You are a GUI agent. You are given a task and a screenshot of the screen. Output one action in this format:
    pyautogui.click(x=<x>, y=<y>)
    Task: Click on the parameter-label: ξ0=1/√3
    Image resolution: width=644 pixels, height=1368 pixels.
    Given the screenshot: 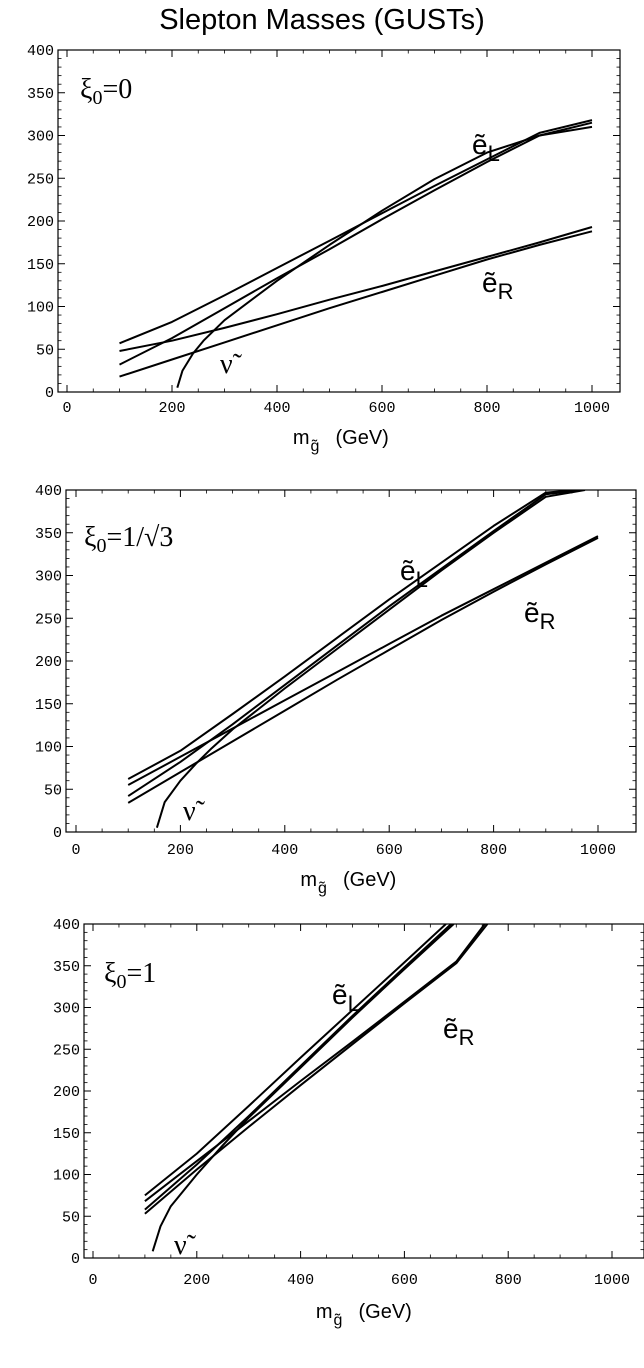 What is the action you would take?
    pyautogui.click(x=128, y=539)
    